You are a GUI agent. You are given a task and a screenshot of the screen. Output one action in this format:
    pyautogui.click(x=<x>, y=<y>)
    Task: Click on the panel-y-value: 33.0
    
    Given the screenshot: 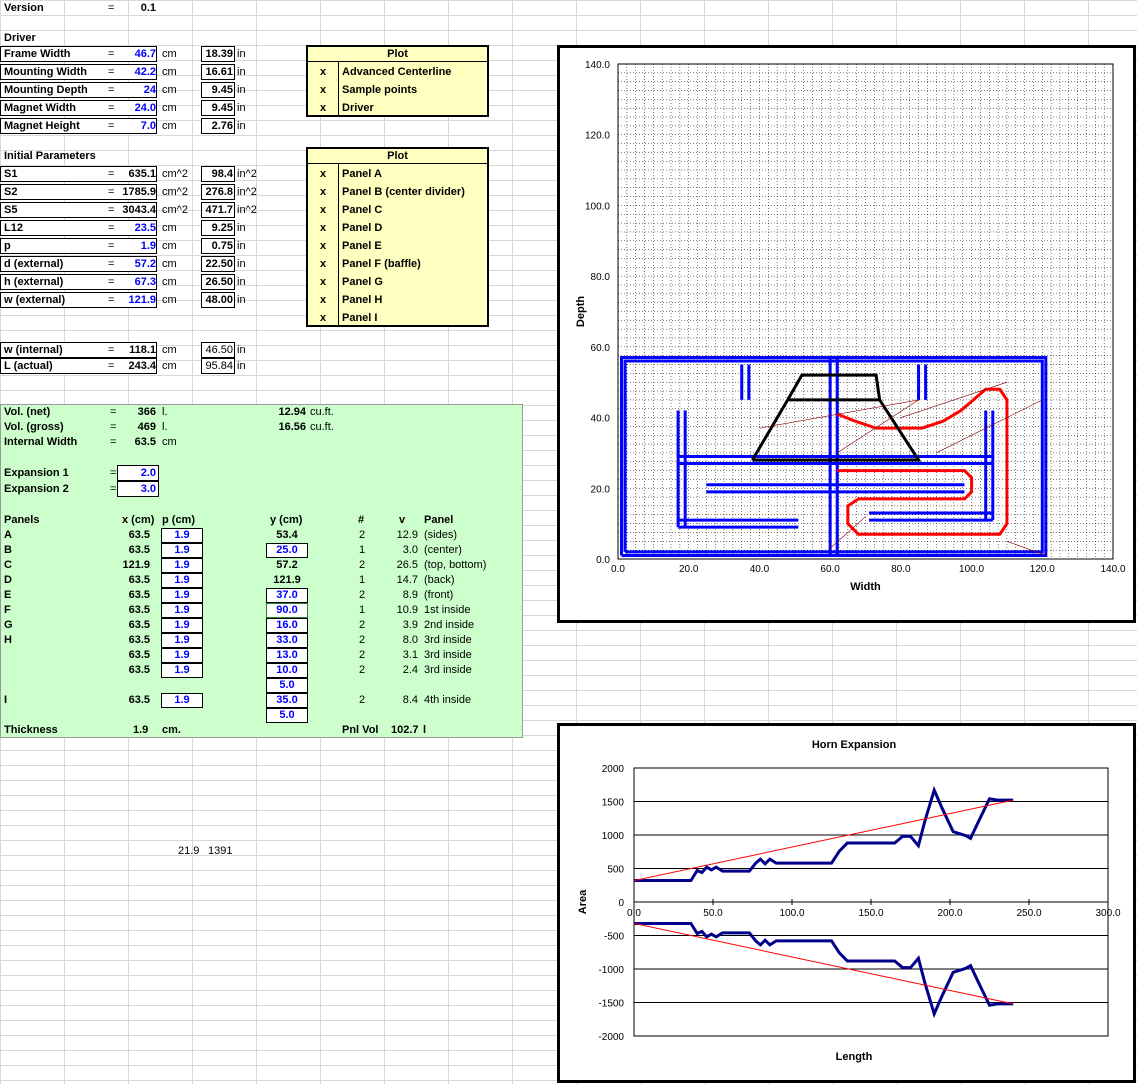 What is the action you would take?
    pyautogui.click(x=287, y=640)
    